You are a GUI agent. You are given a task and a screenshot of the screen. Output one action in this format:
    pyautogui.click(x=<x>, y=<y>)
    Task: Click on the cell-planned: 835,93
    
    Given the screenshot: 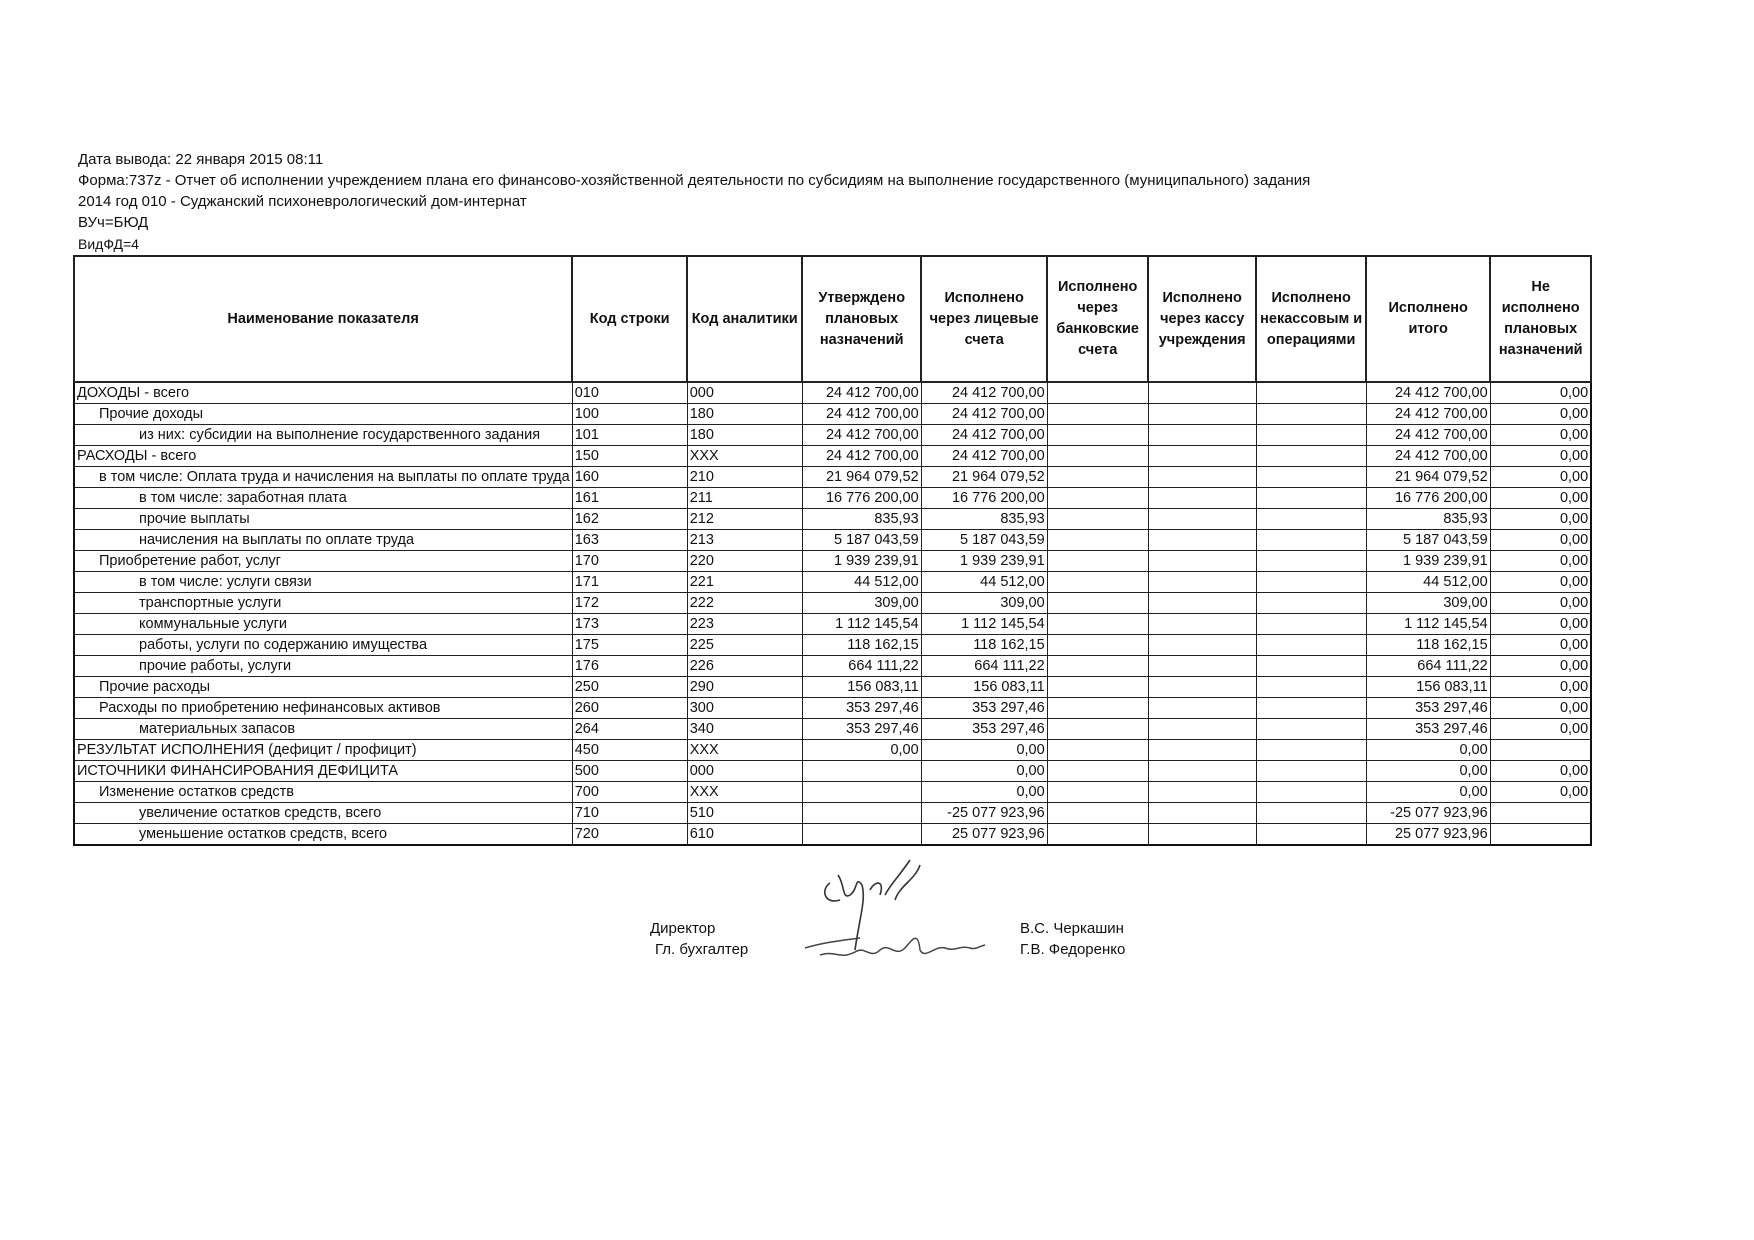 What is the action you would take?
    pyautogui.click(x=861, y=519)
    